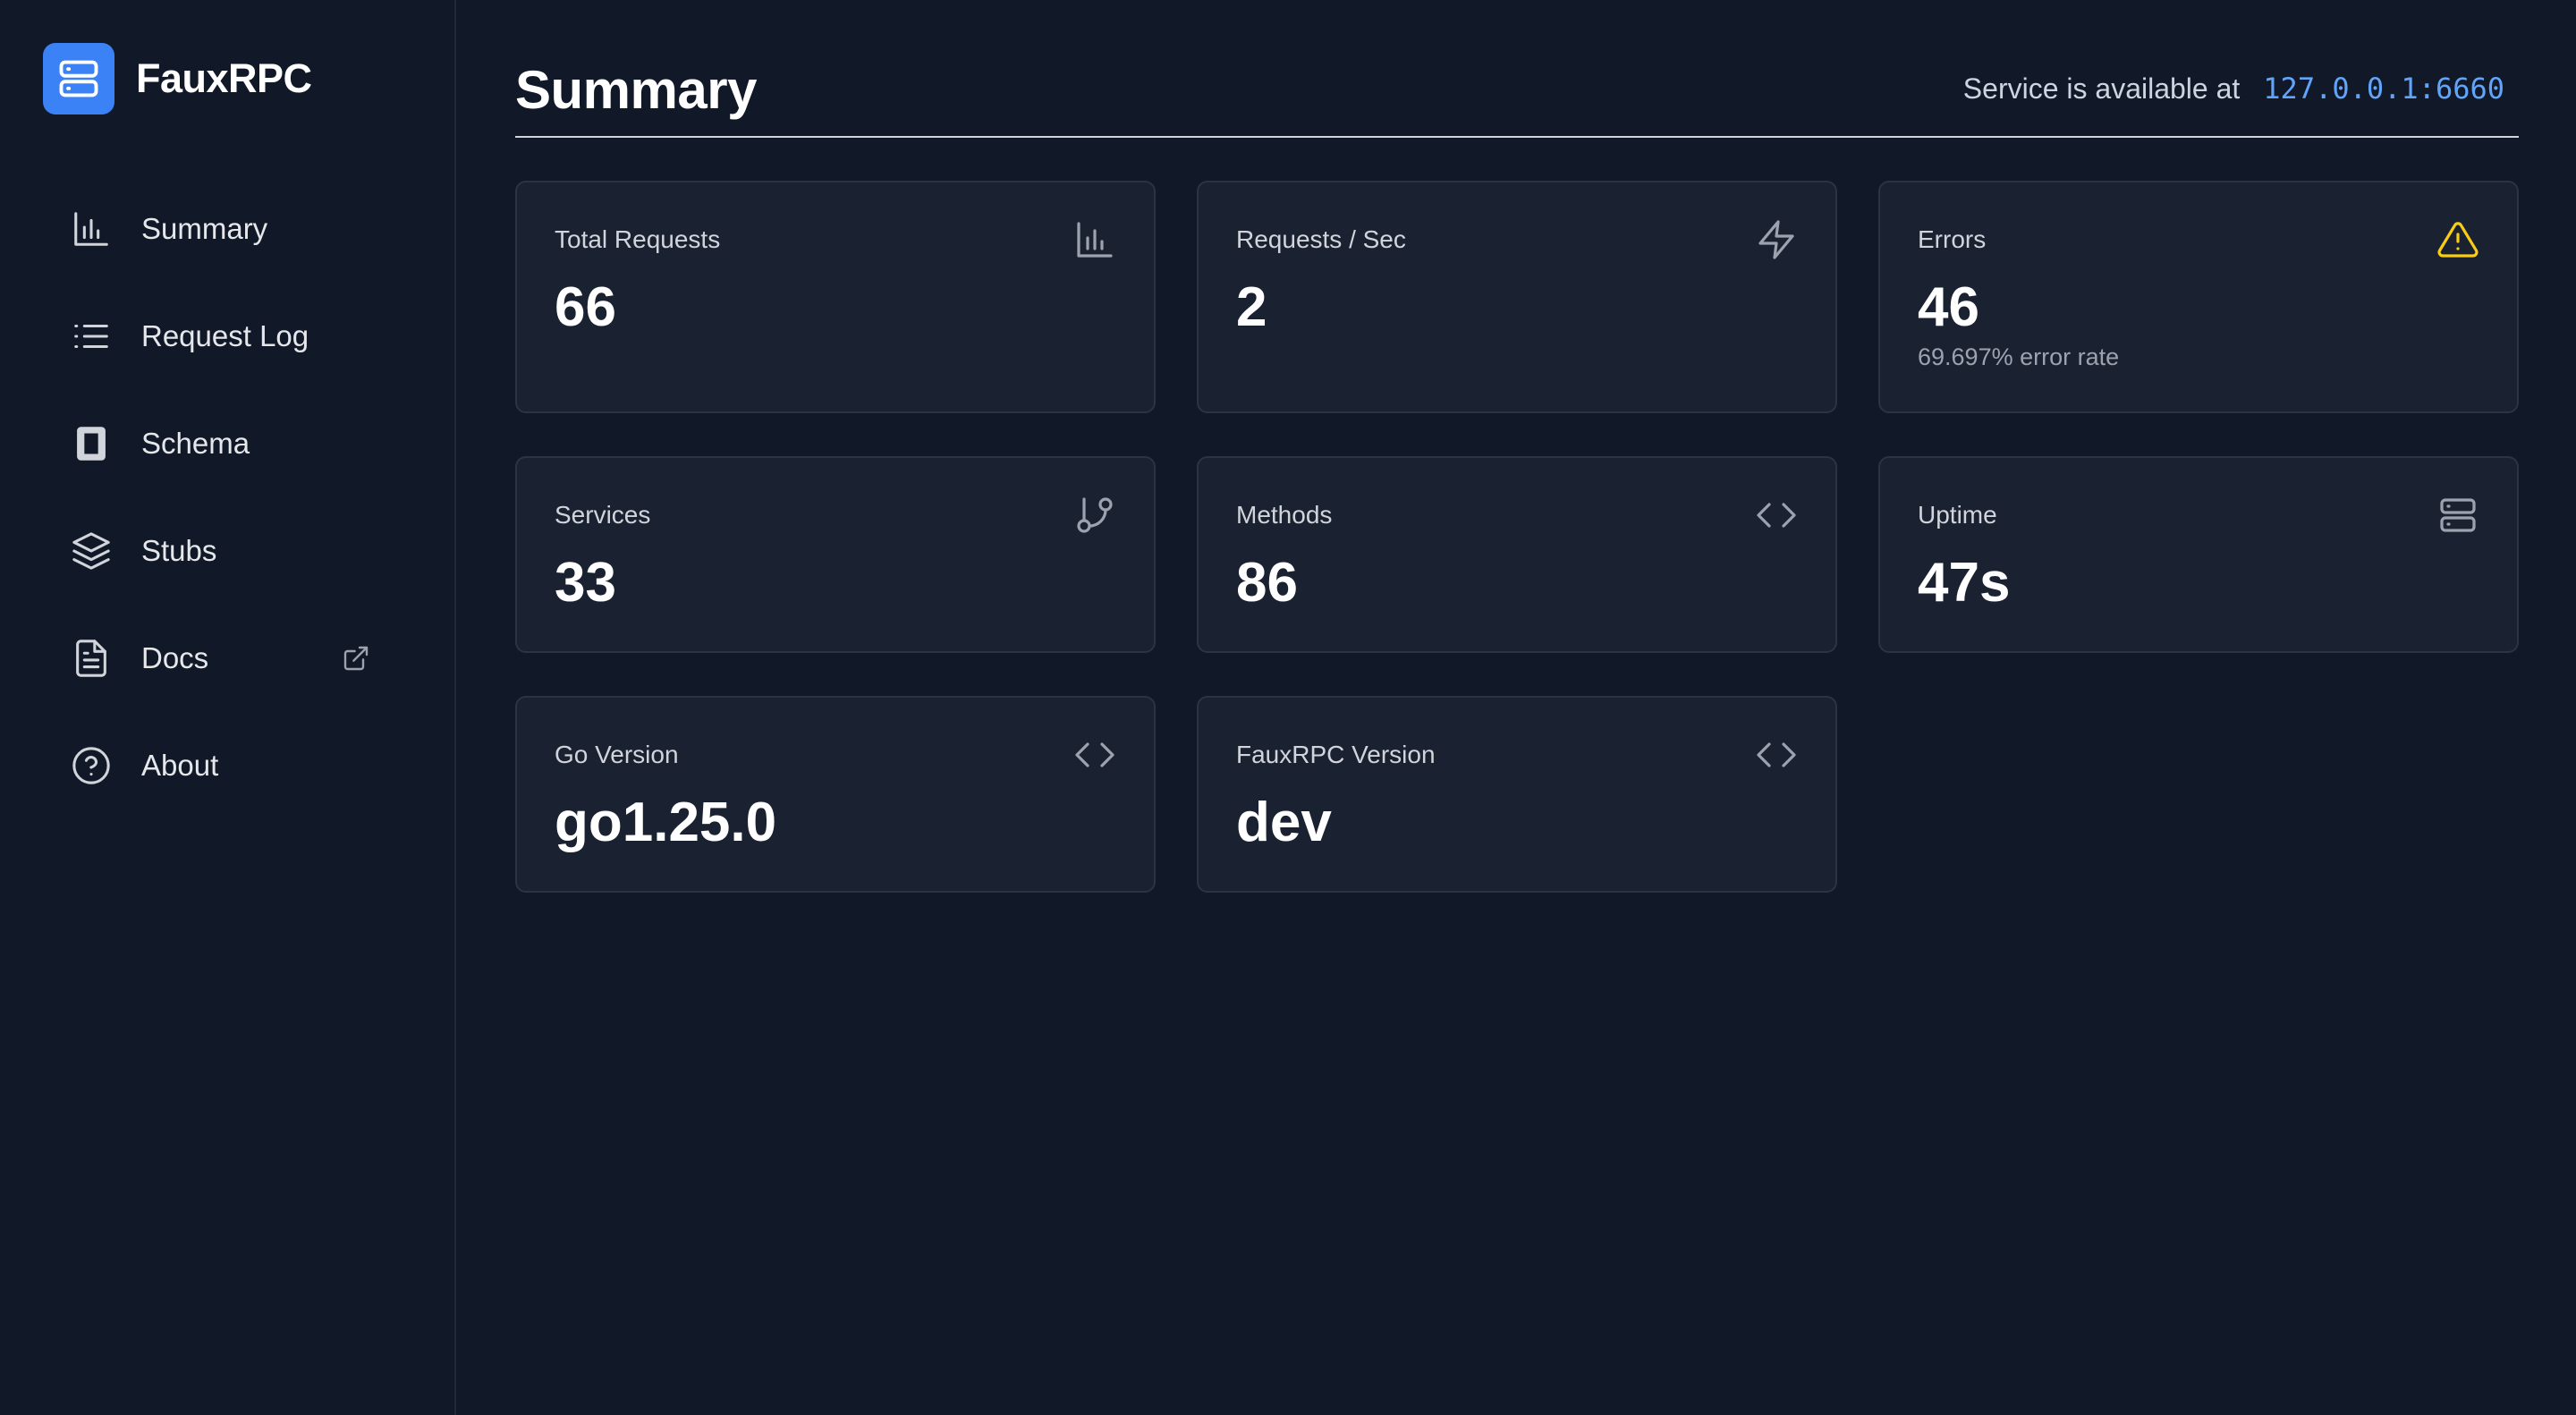 The height and width of the screenshot is (1415, 2576). What do you see at coordinates (228, 659) in the screenshot?
I see `sidebar-item-docs: Docs` at bounding box center [228, 659].